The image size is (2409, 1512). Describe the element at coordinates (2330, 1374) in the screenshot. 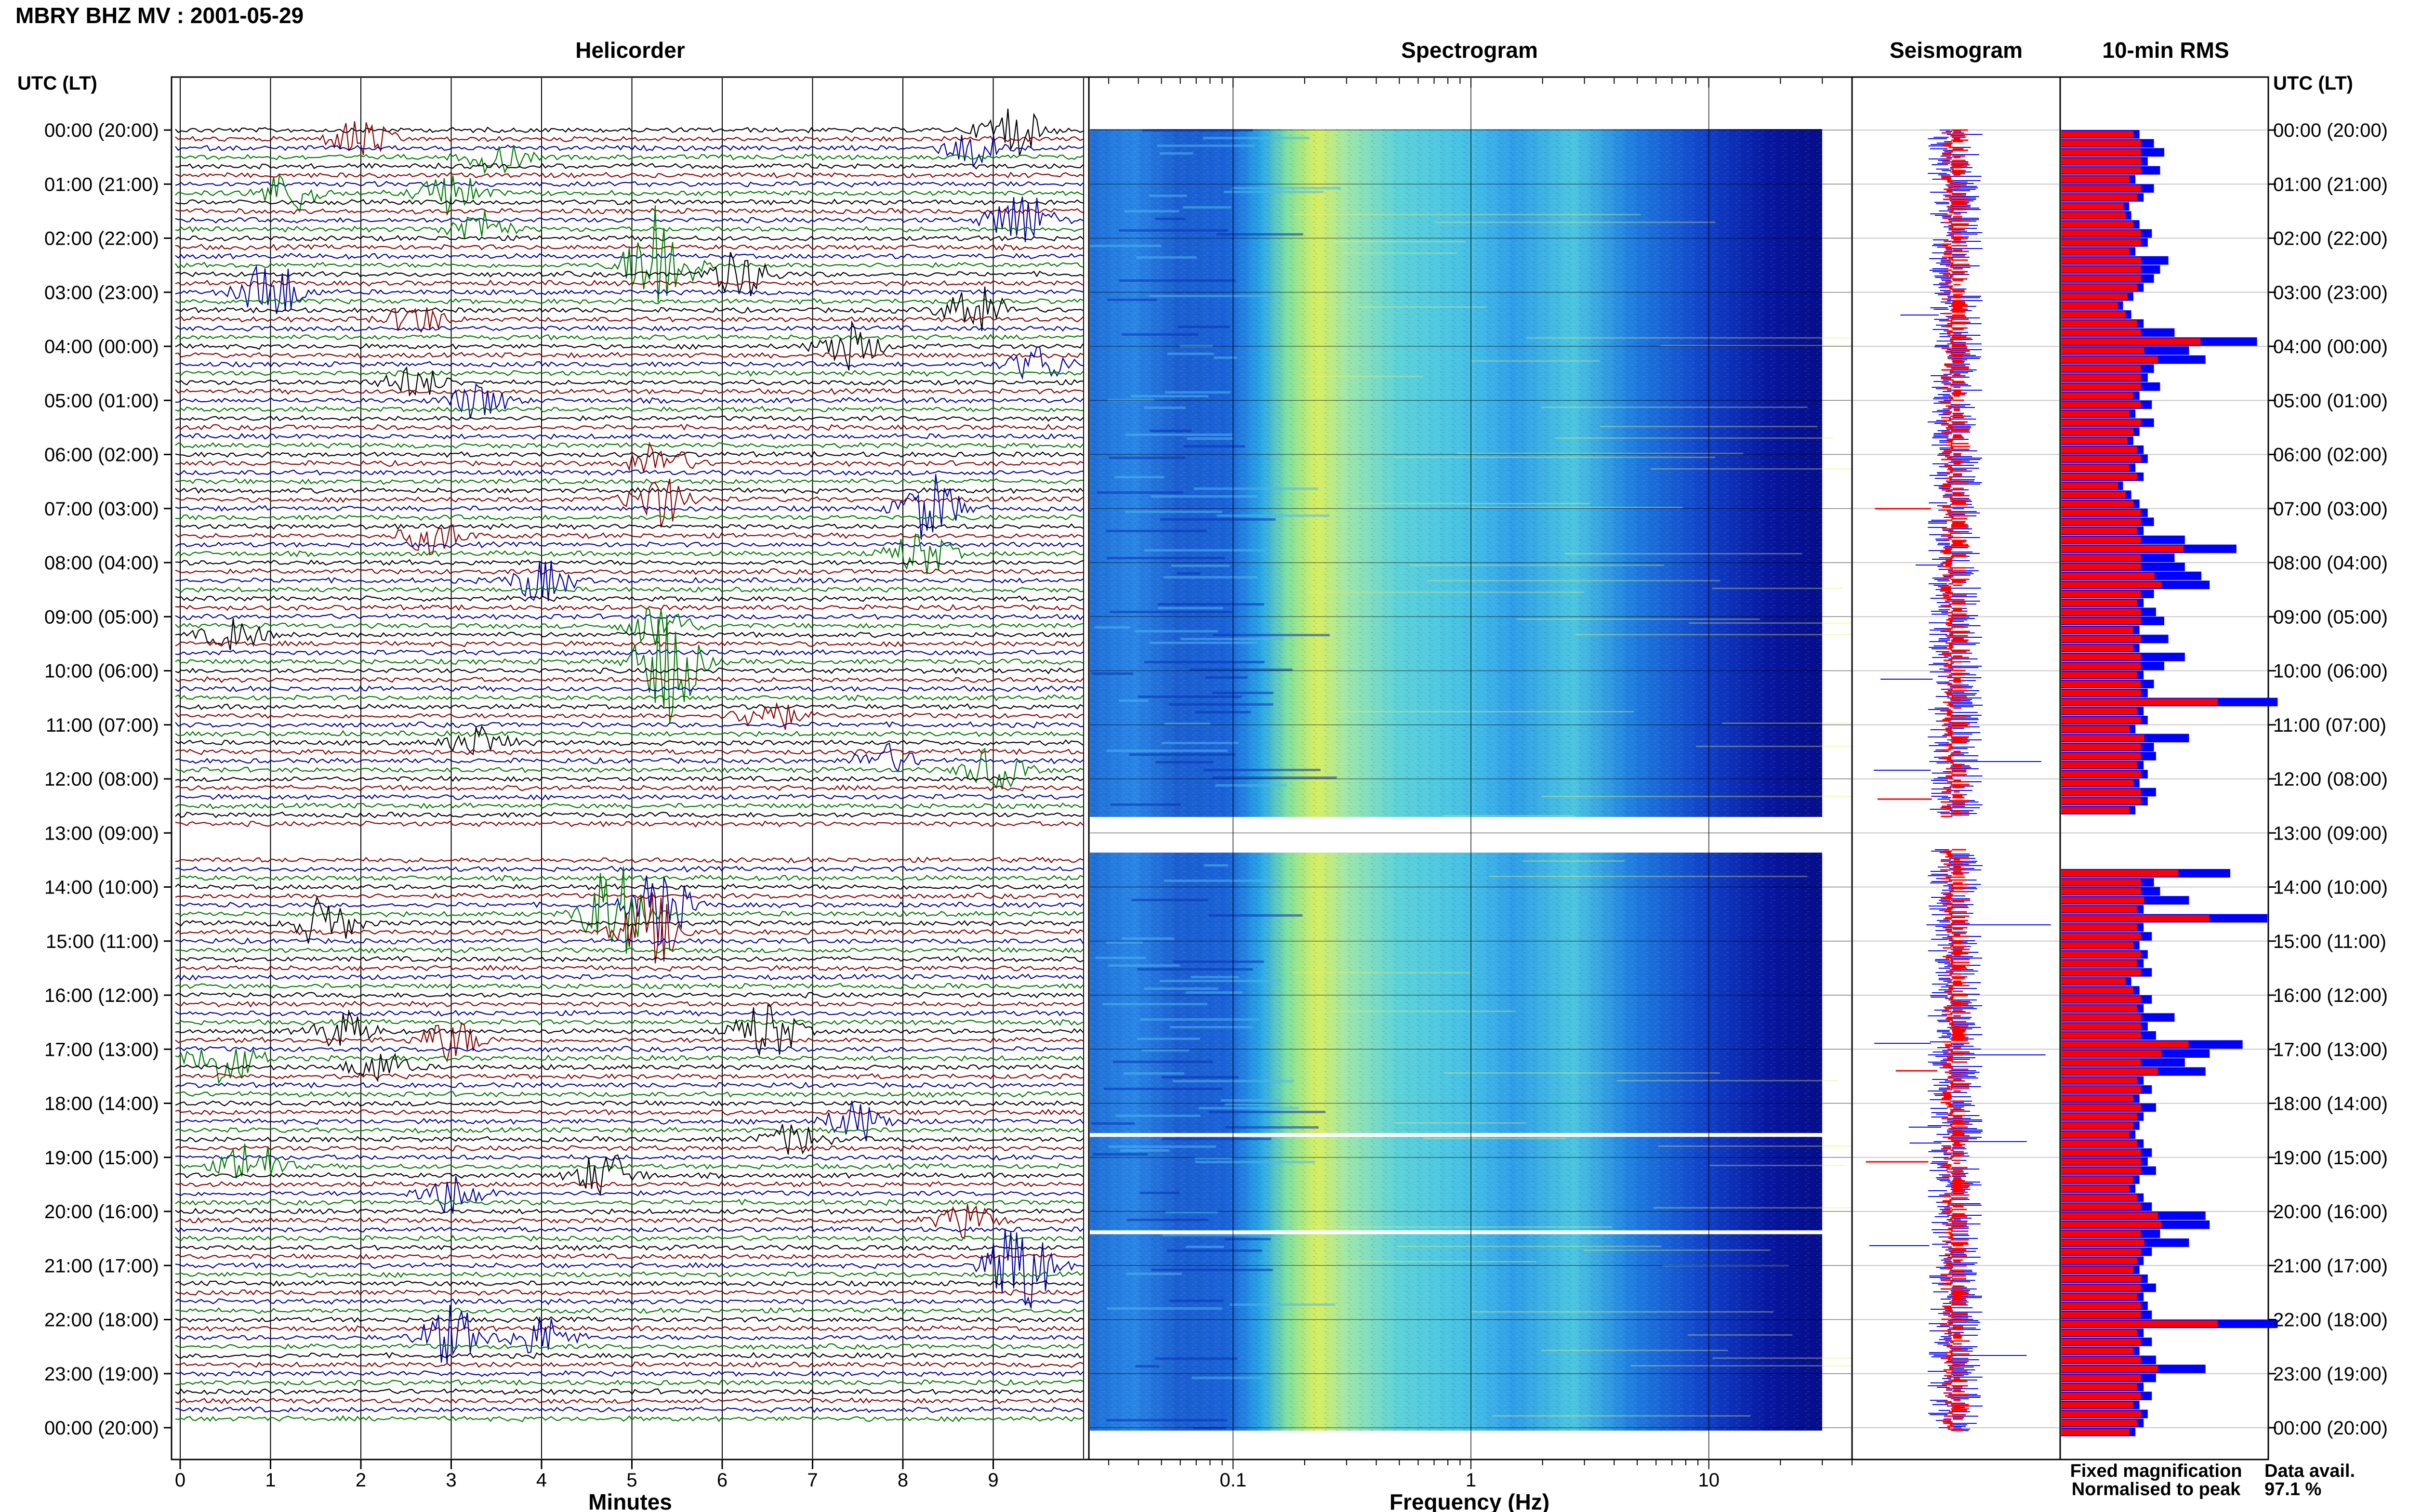

I see `time-tick-label-right: 23:00 (19:00)` at that location.